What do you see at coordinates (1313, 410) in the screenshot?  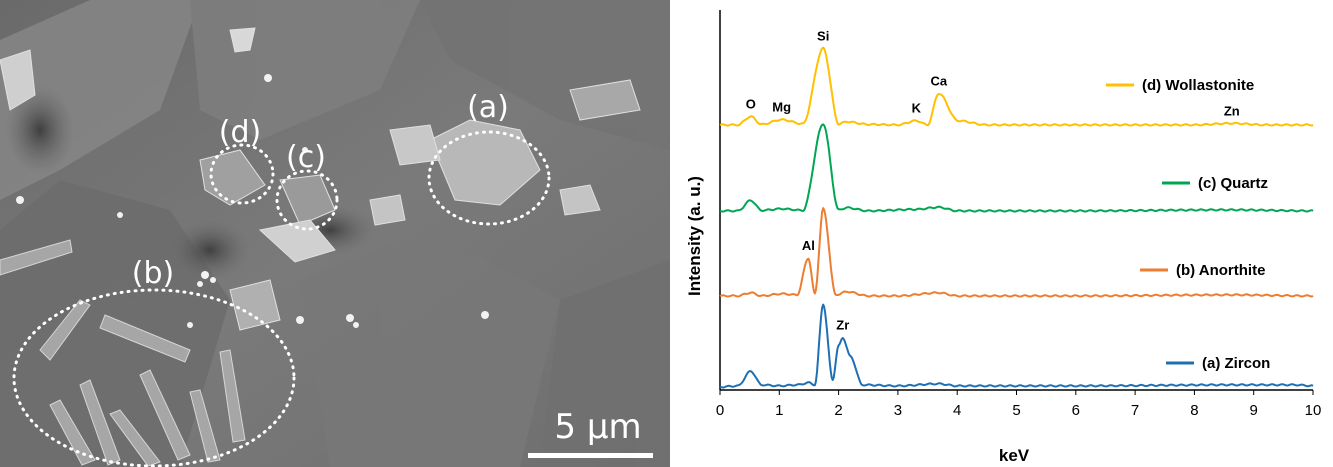 I see `x-tick-label: 10` at bounding box center [1313, 410].